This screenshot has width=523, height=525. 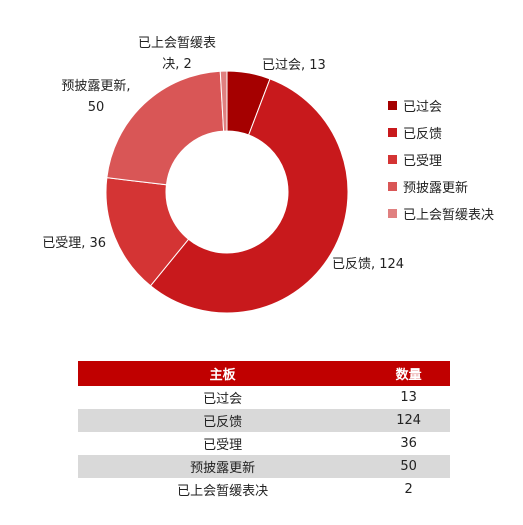 What do you see at coordinates (408, 397) in the screenshot?
I see `table-cell: 13` at bounding box center [408, 397].